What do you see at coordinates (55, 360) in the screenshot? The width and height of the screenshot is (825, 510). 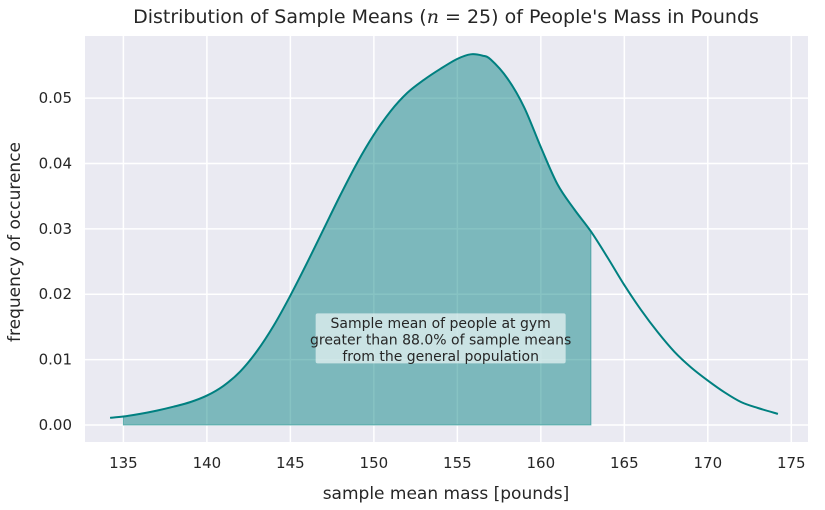 I see `y-tick-label: 0.01` at bounding box center [55, 360].